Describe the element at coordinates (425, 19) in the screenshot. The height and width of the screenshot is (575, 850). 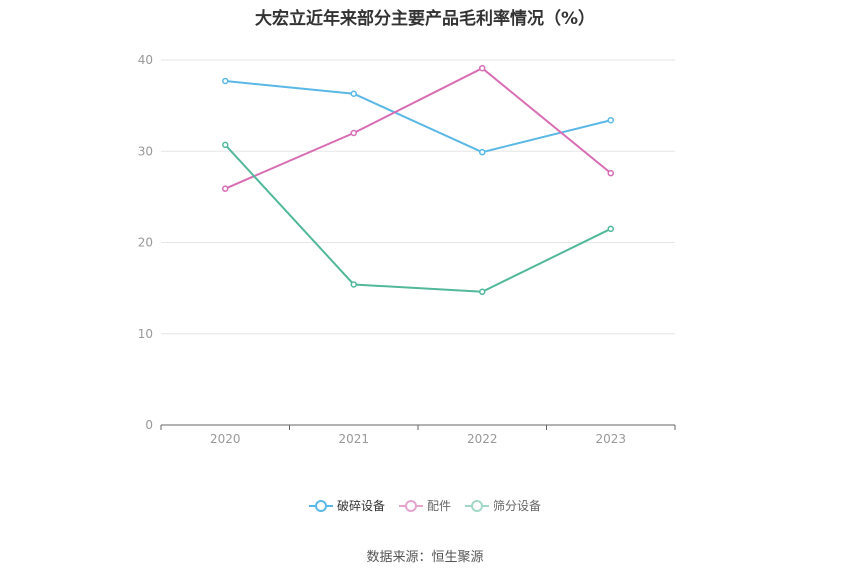
I see `chart-title: 大宏立近年来部分主要产品毛利率情况（%）` at that location.